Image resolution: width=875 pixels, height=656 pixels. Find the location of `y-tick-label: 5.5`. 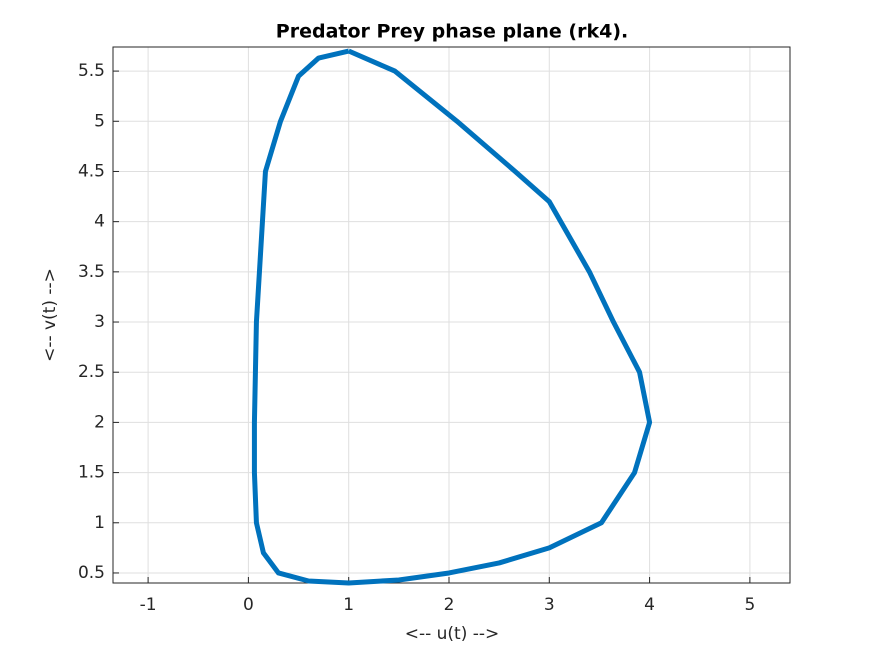

y-tick-label: 5.5 is located at coordinates (91, 71).